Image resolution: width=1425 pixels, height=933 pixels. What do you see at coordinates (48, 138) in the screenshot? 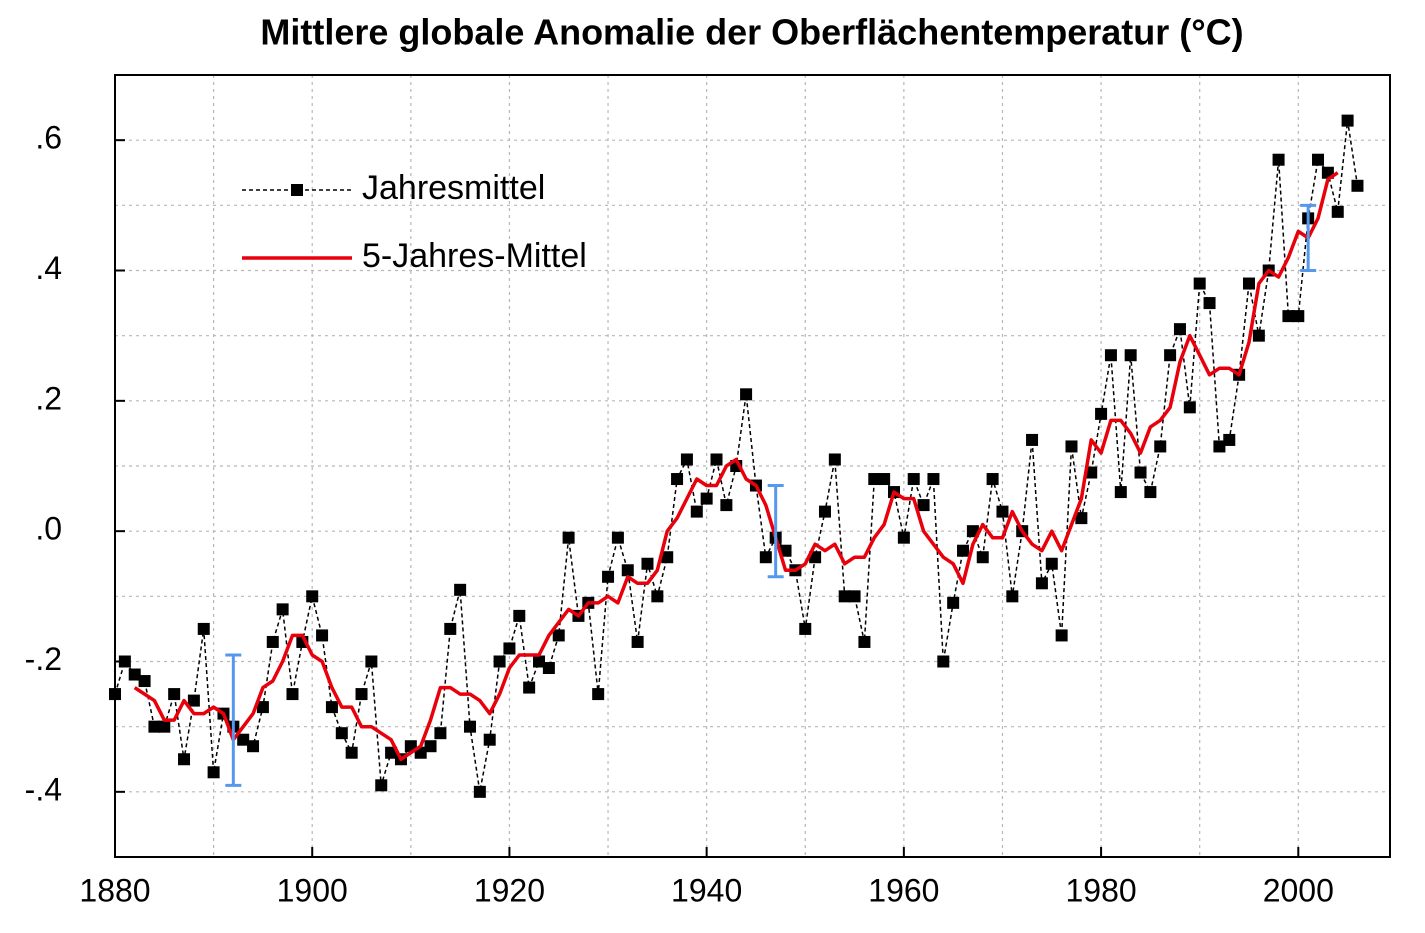
I see `y-tick-label: .6` at bounding box center [48, 138].